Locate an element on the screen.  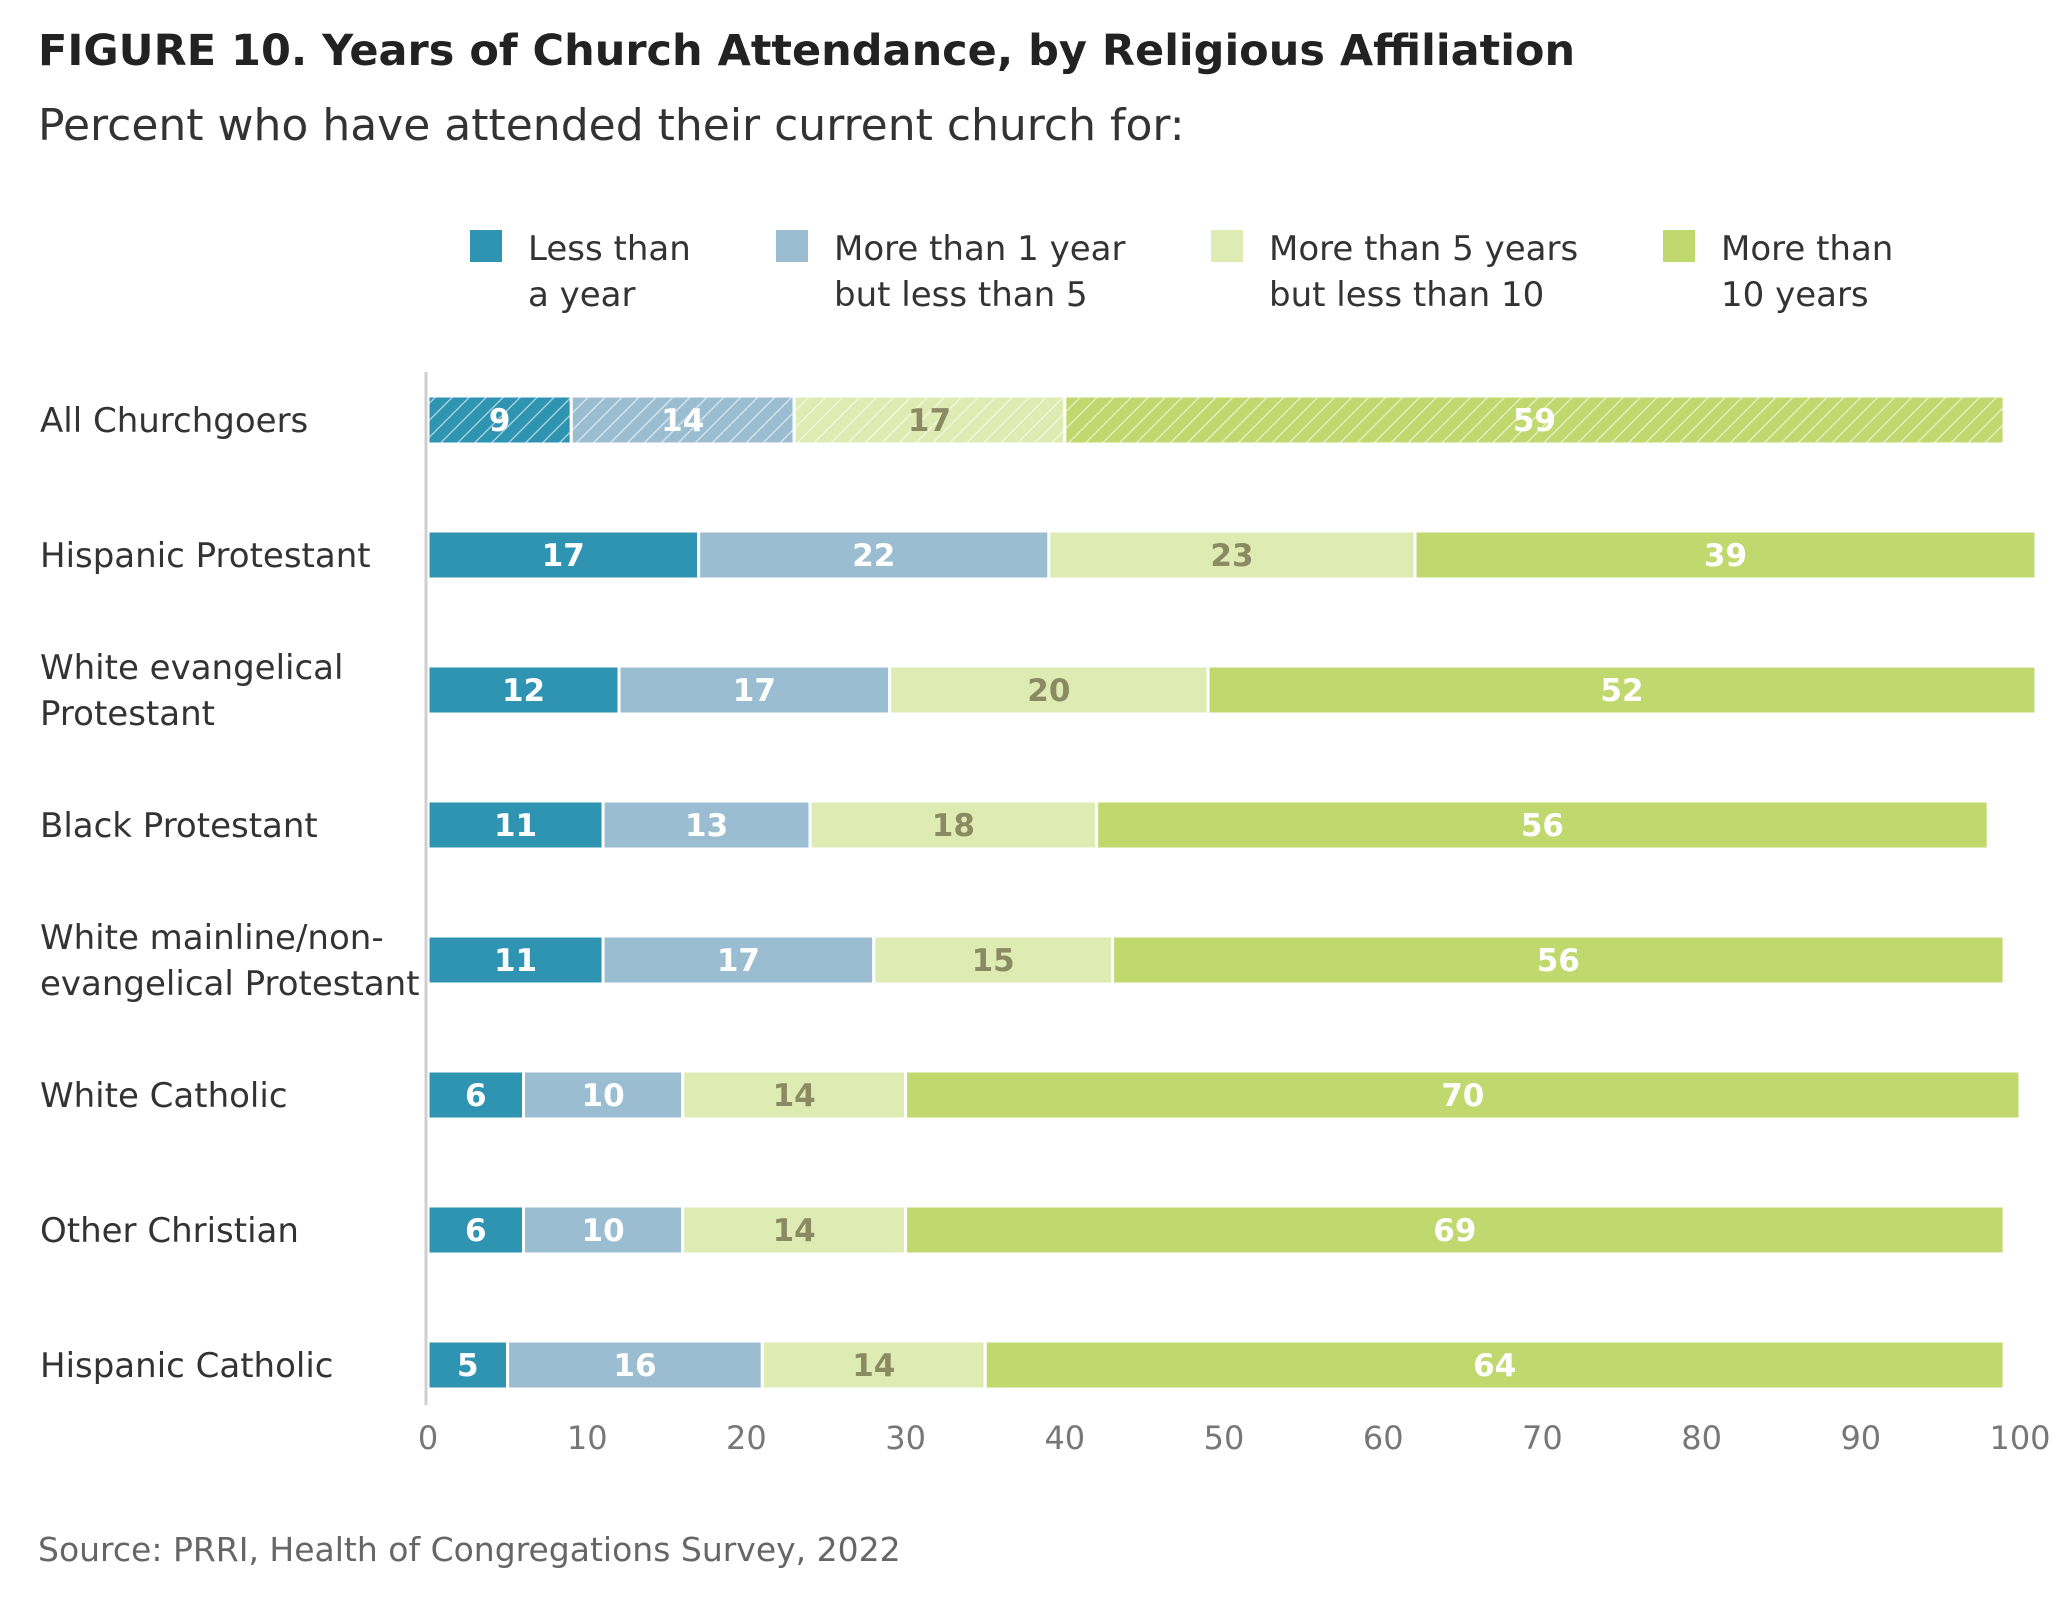
legend-label: Less than a year is located at coordinates (609, 272).